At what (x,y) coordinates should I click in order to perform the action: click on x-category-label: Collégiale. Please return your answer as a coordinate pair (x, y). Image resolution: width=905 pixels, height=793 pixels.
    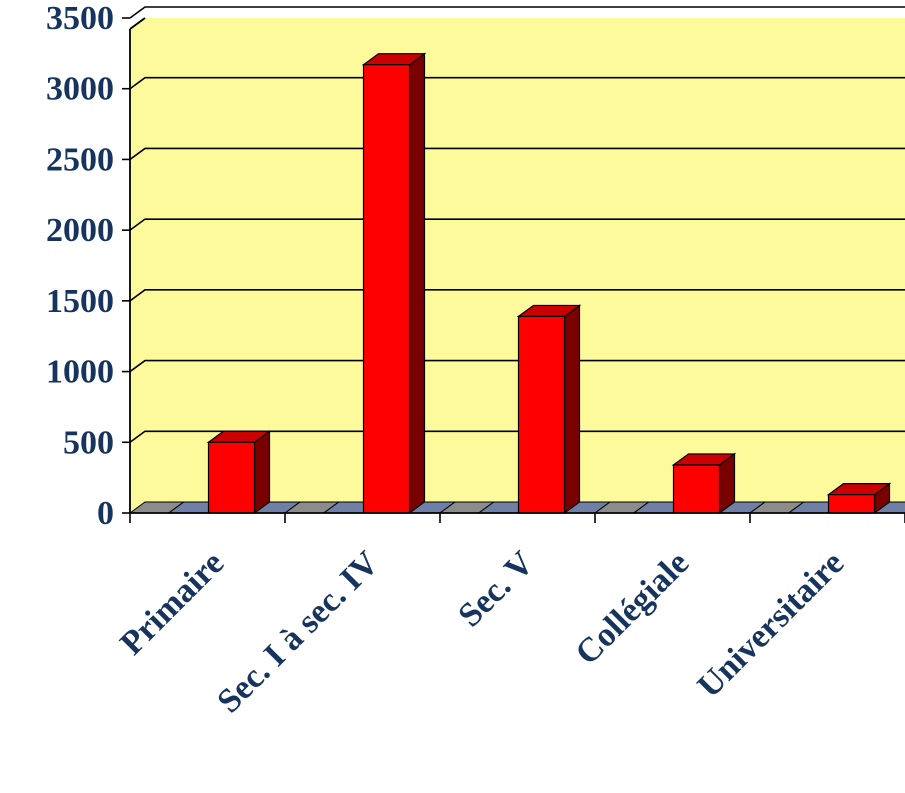
    Looking at the image, I should click on (633, 608).